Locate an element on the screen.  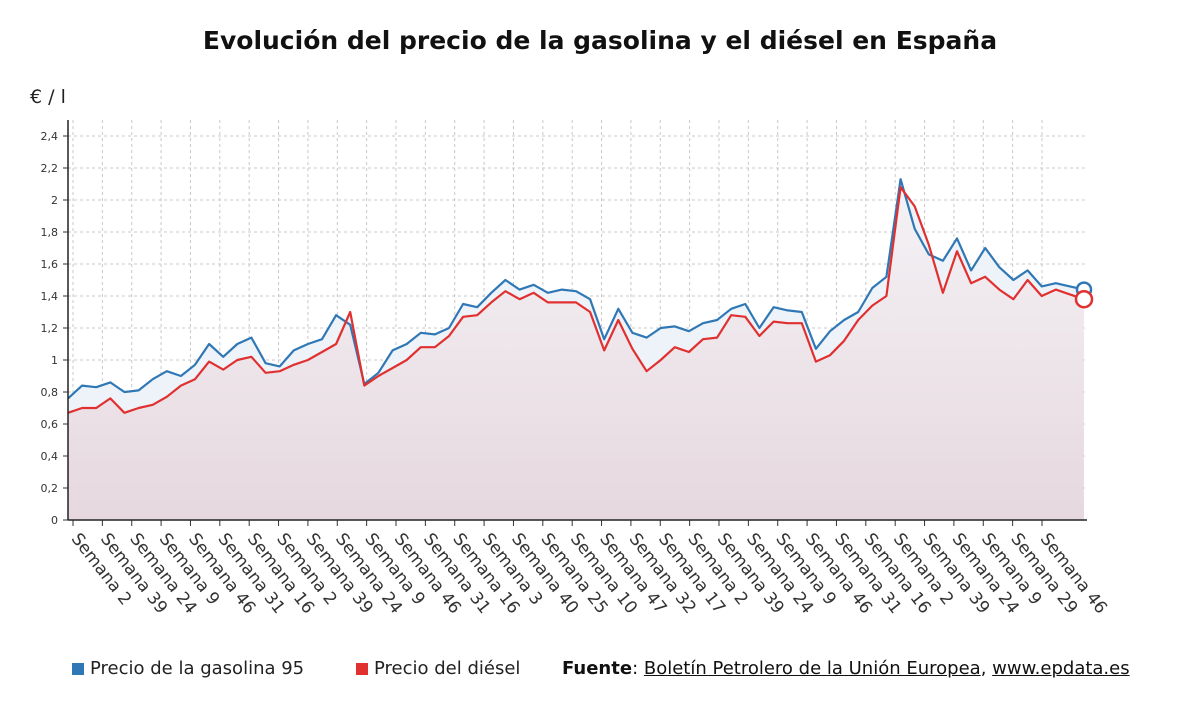
legend-swatch-diesel is located at coordinates (362, 668).